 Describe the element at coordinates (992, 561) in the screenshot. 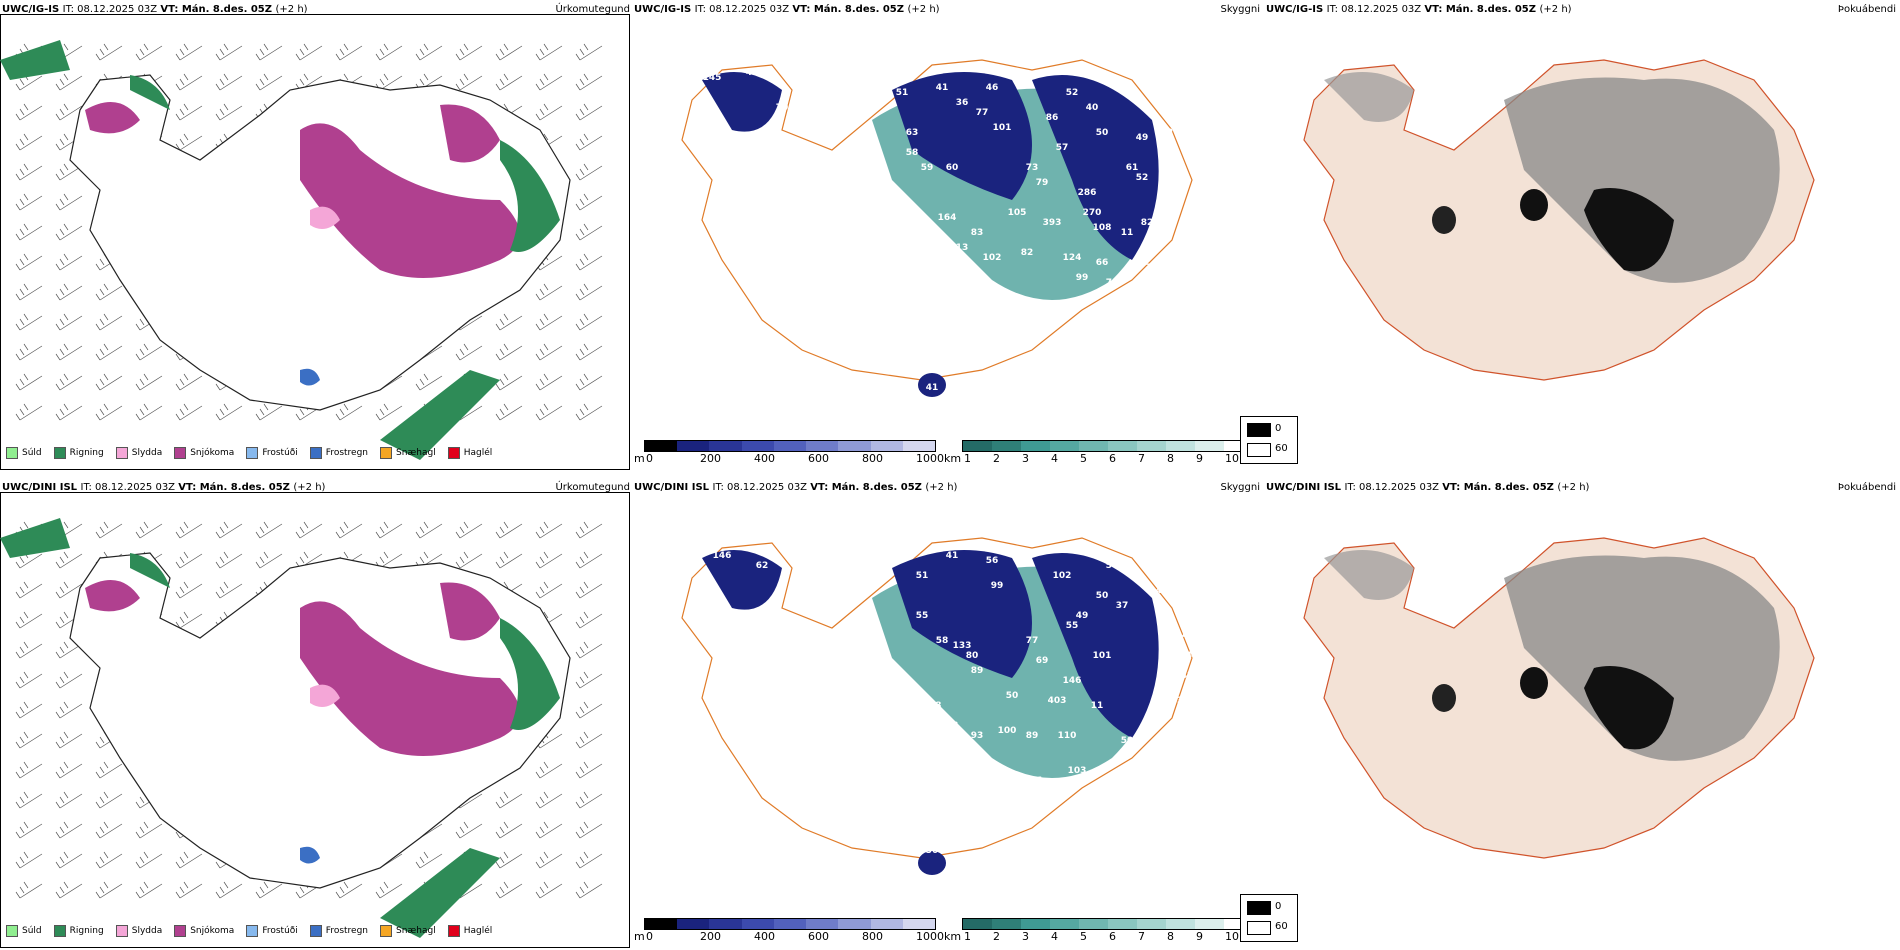

I see `cloud-base-label: 56` at that location.